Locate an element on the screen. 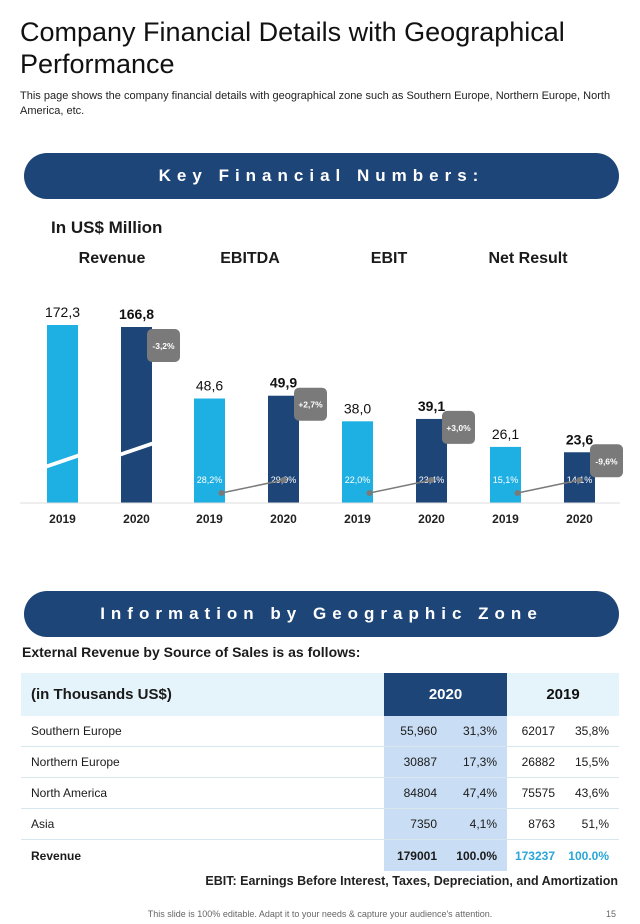  region-cell: North America is located at coordinates (202, 793).